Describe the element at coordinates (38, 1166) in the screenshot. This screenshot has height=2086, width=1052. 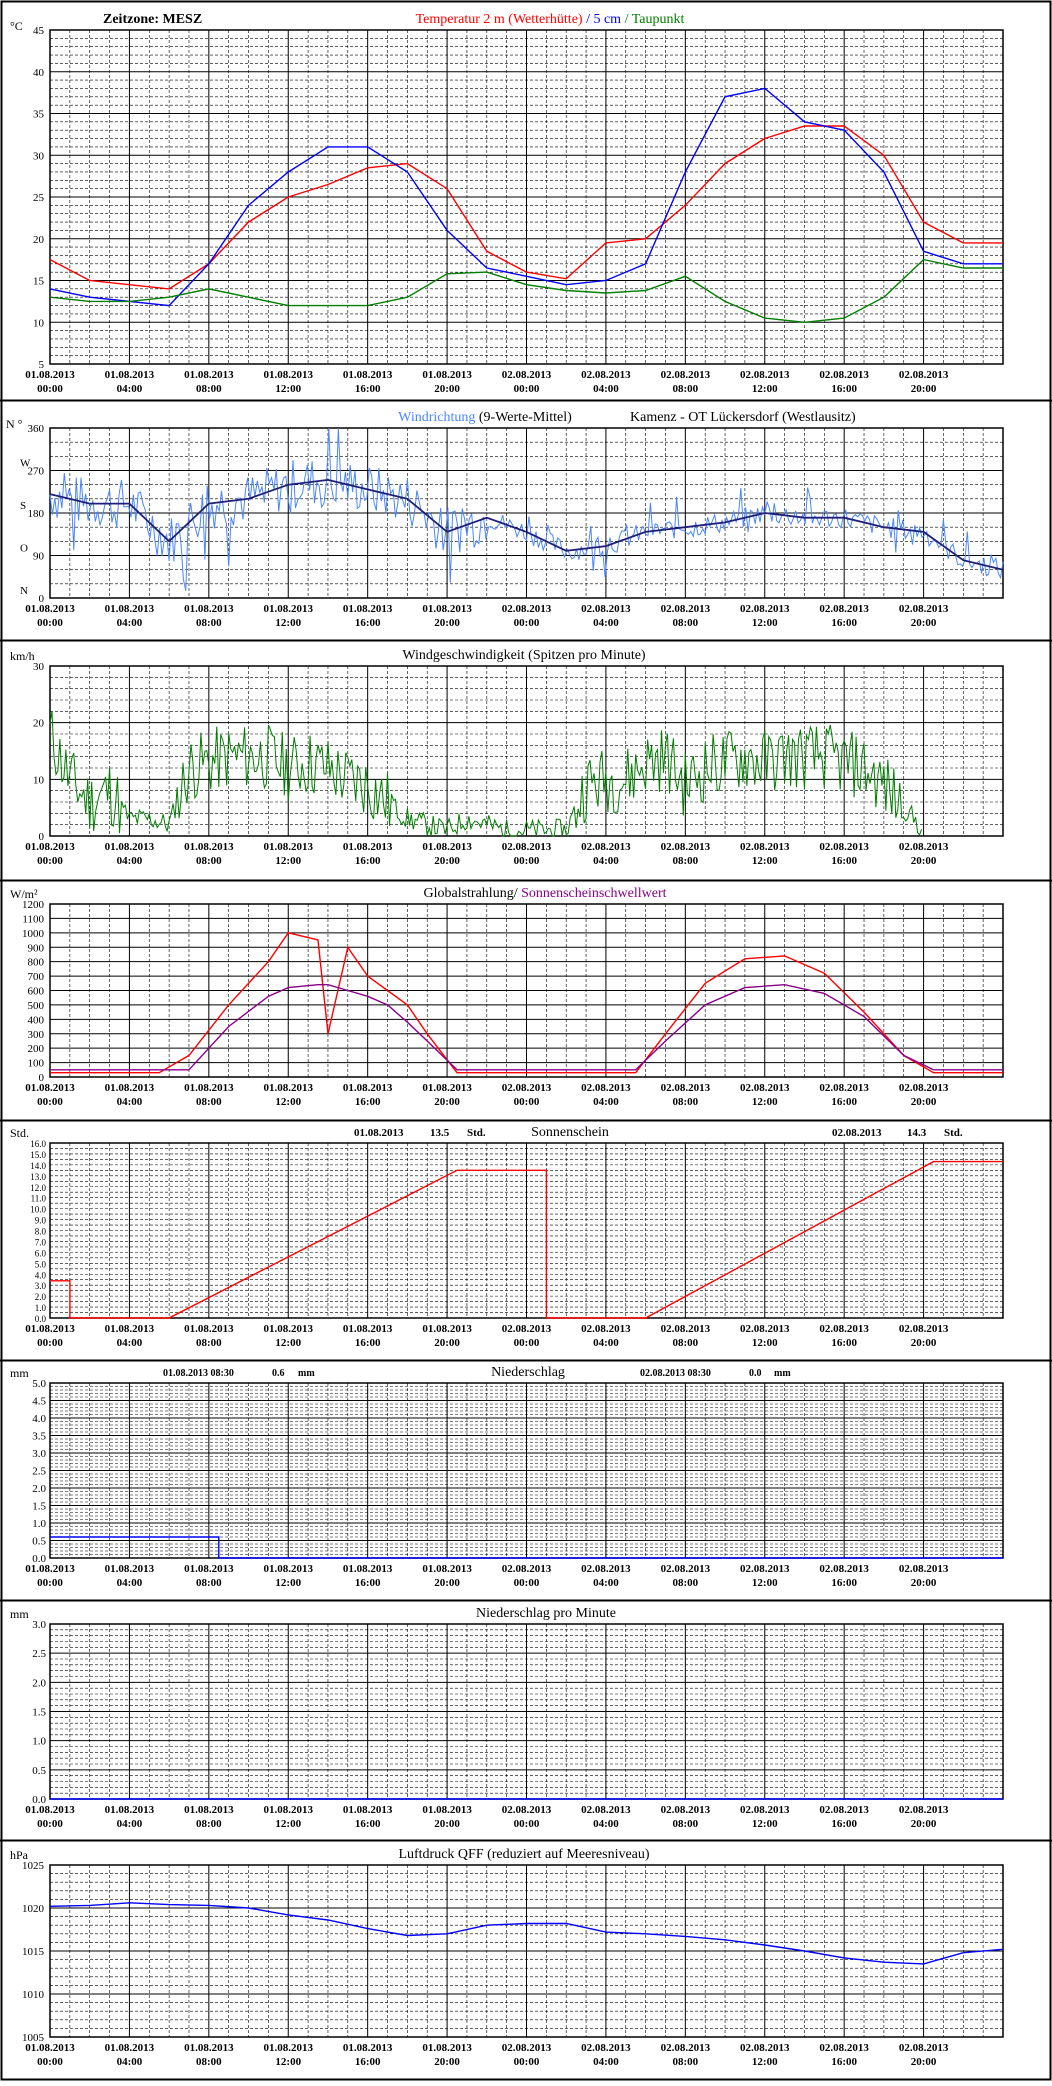
I see `y-tick-label: 14.0` at that location.